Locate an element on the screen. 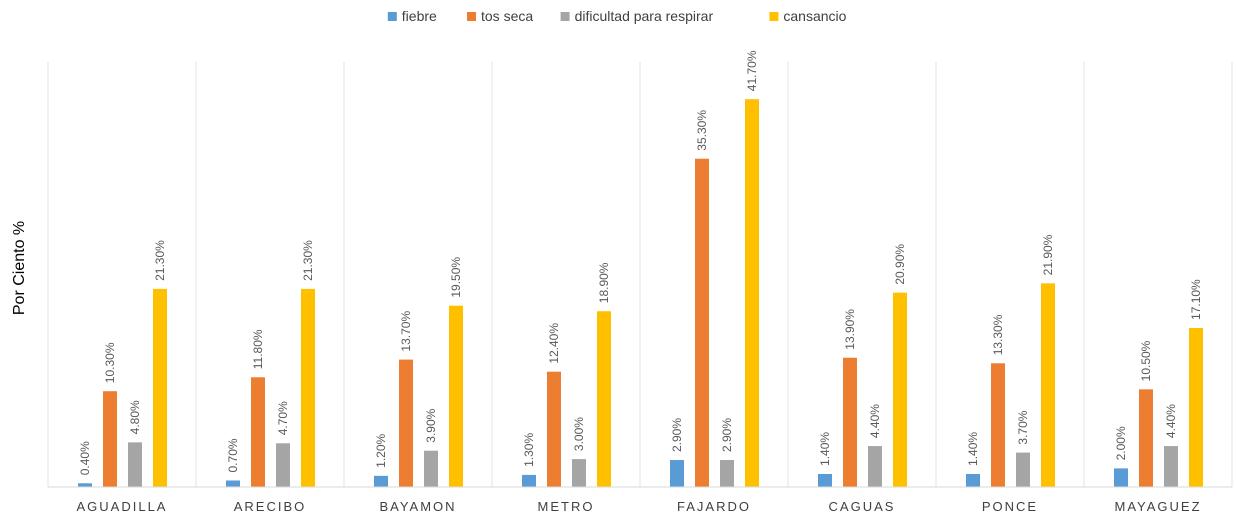 This screenshot has width=1236, height=516. bar-tos-seca-caguas is located at coordinates (850, 422).